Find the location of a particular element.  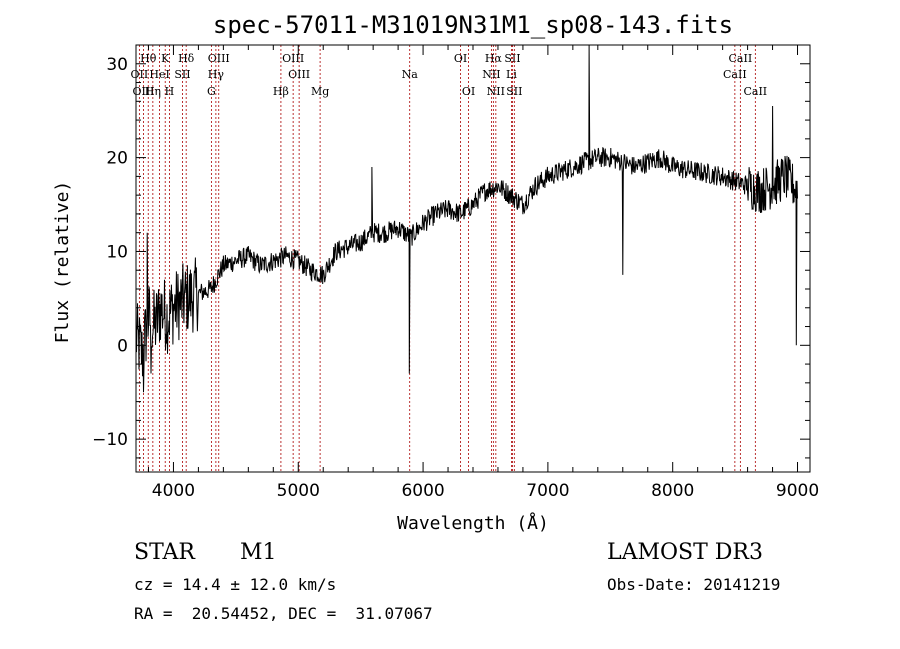

observation-date: Obs-Date: 20141219 is located at coordinates (694, 584).